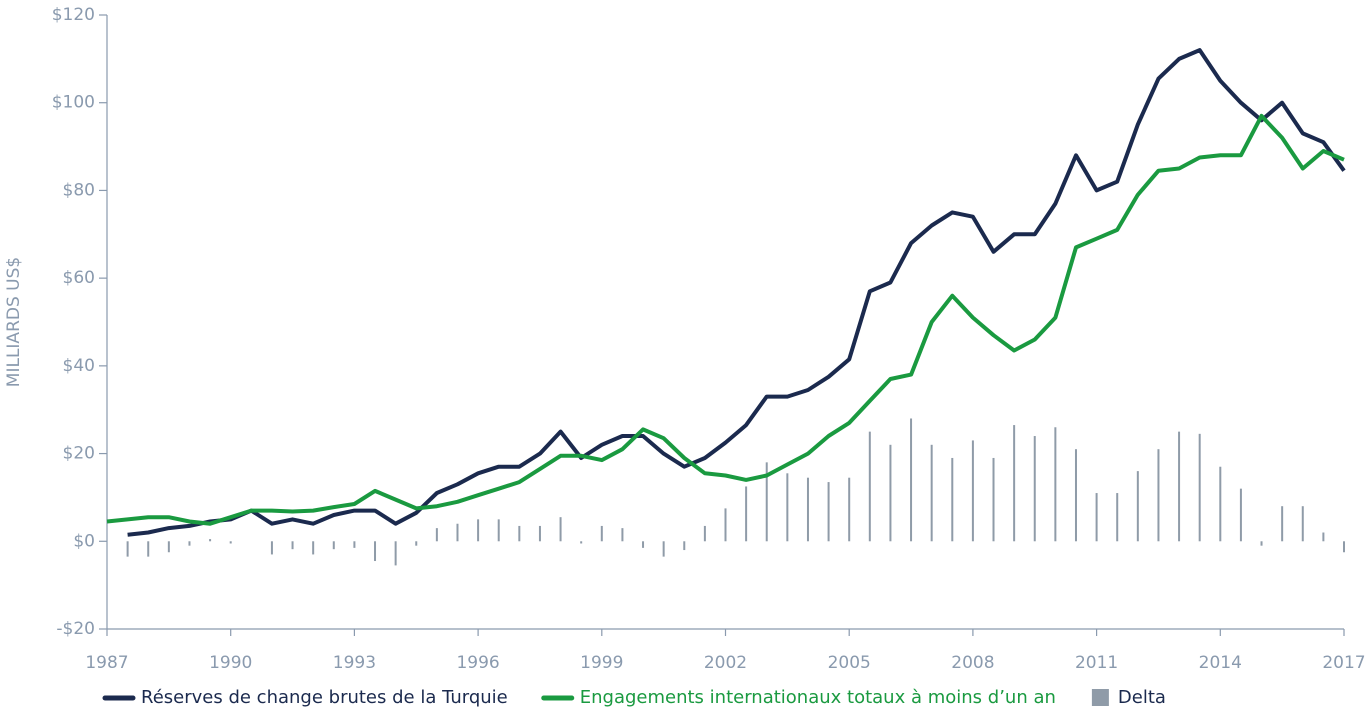 This screenshot has width=1369, height=716. What do you see at coordinates (230, 663) in the screenshot?
I see `x-tick-label: 1990` at bounding box center [230, 663].